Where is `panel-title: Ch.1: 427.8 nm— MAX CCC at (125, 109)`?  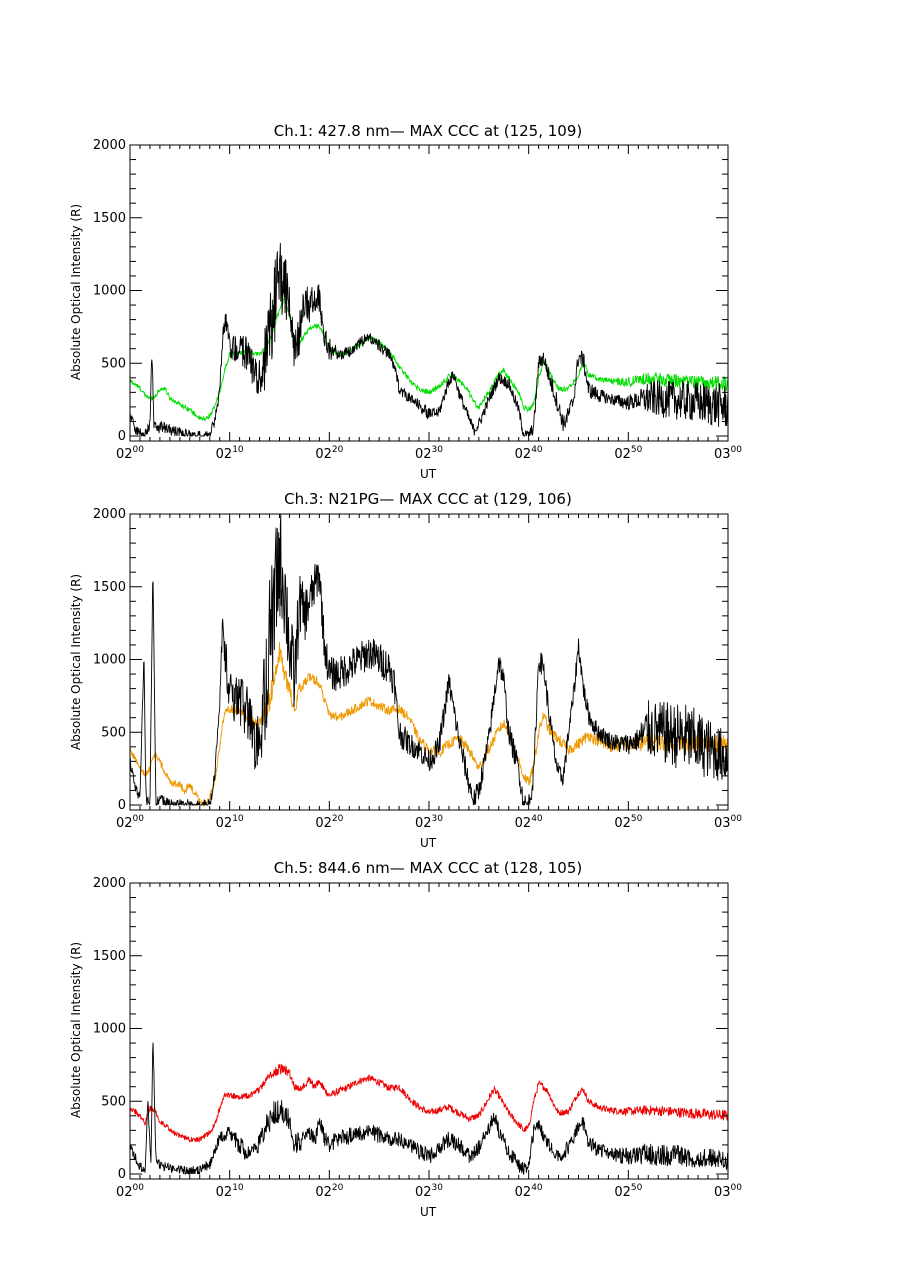
panel-title: Ch.1: 427.8 nm— MAX CCC at (125, 109) is located at coordinates (428, 131).